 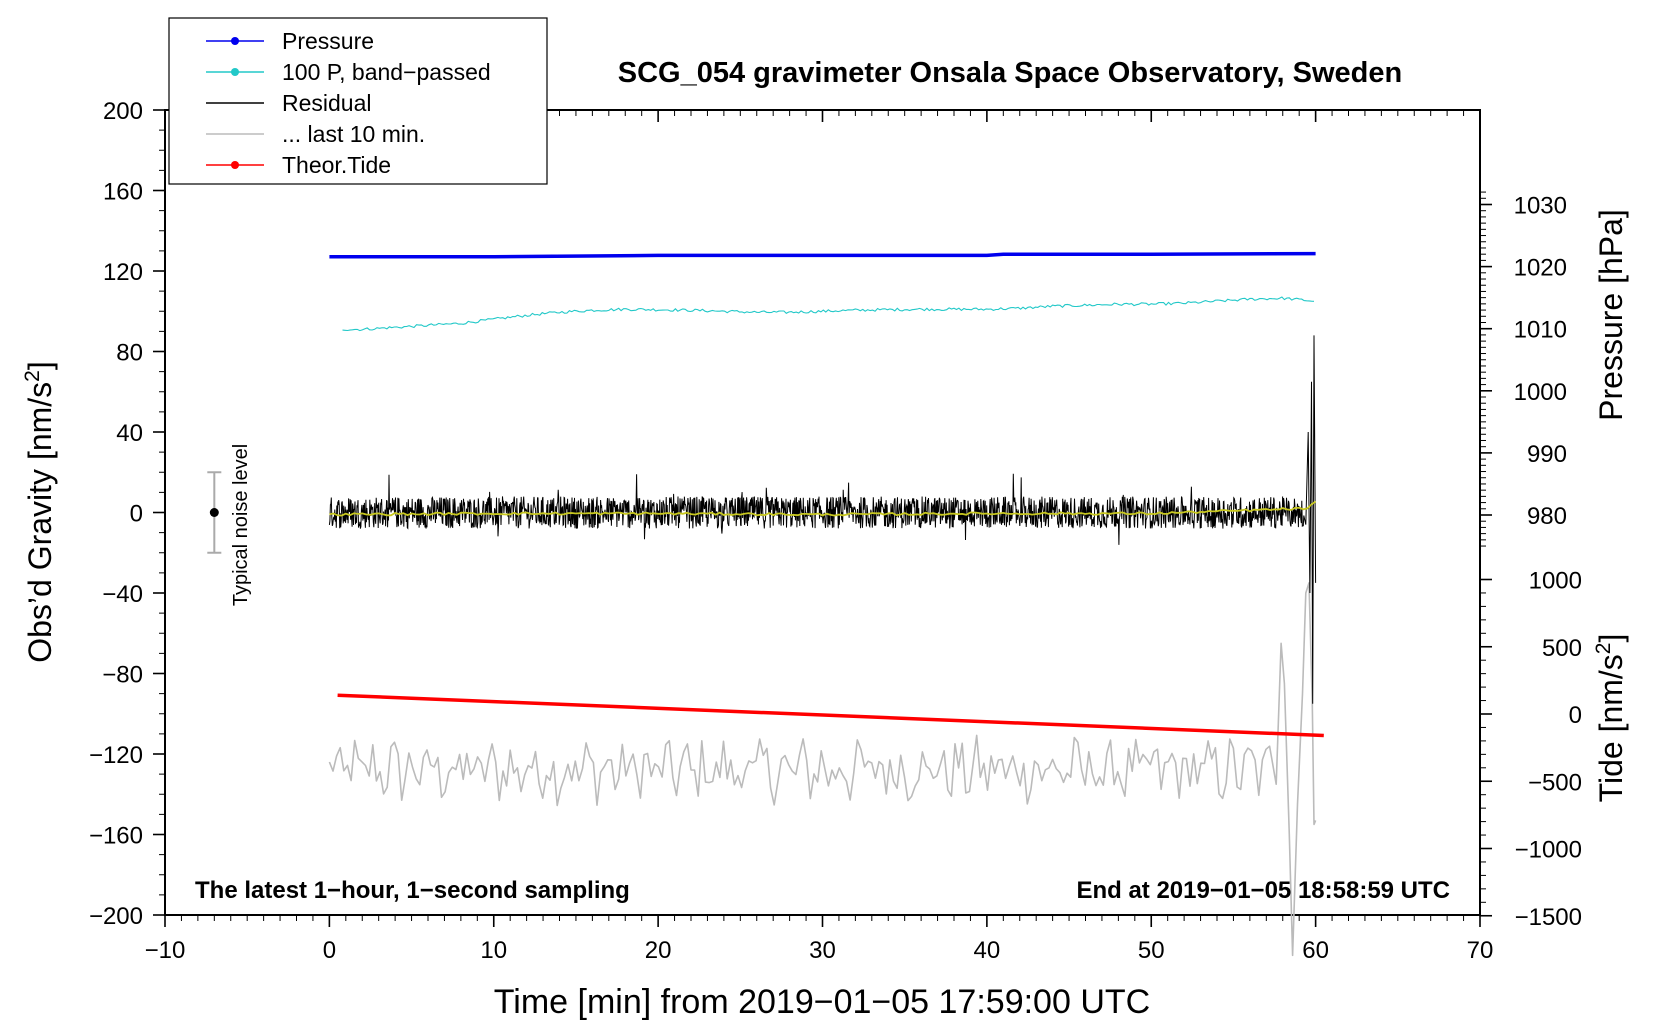 I want to click on y-tick-label: 0, so click(x=136, y=514).